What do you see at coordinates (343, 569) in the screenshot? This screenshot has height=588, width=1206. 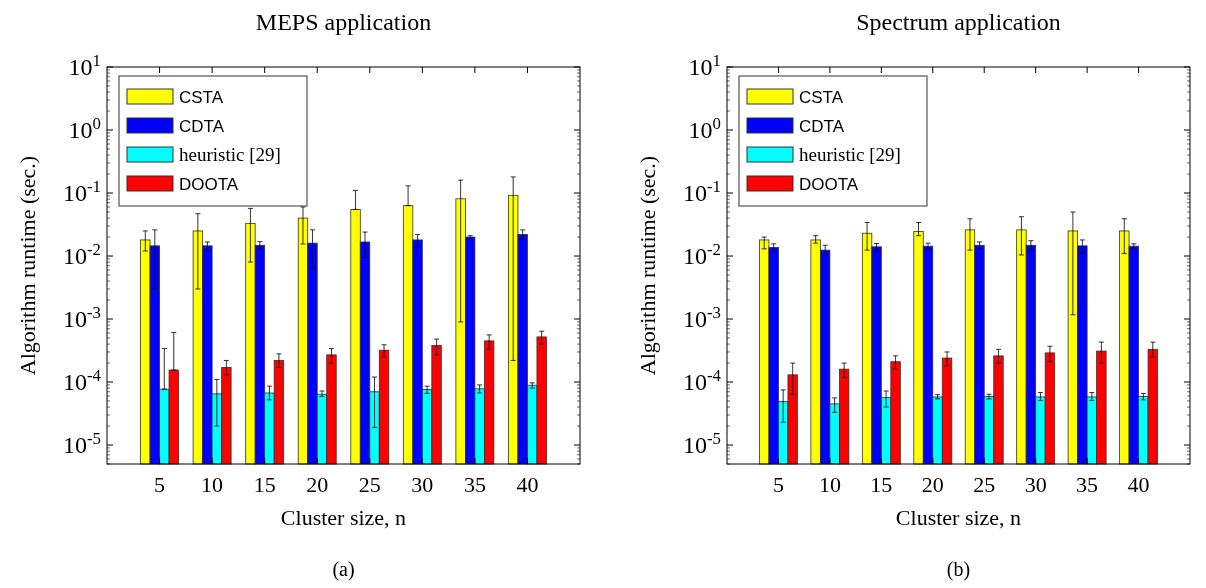 I see `text: (a)` at bounding box center [343, 569].